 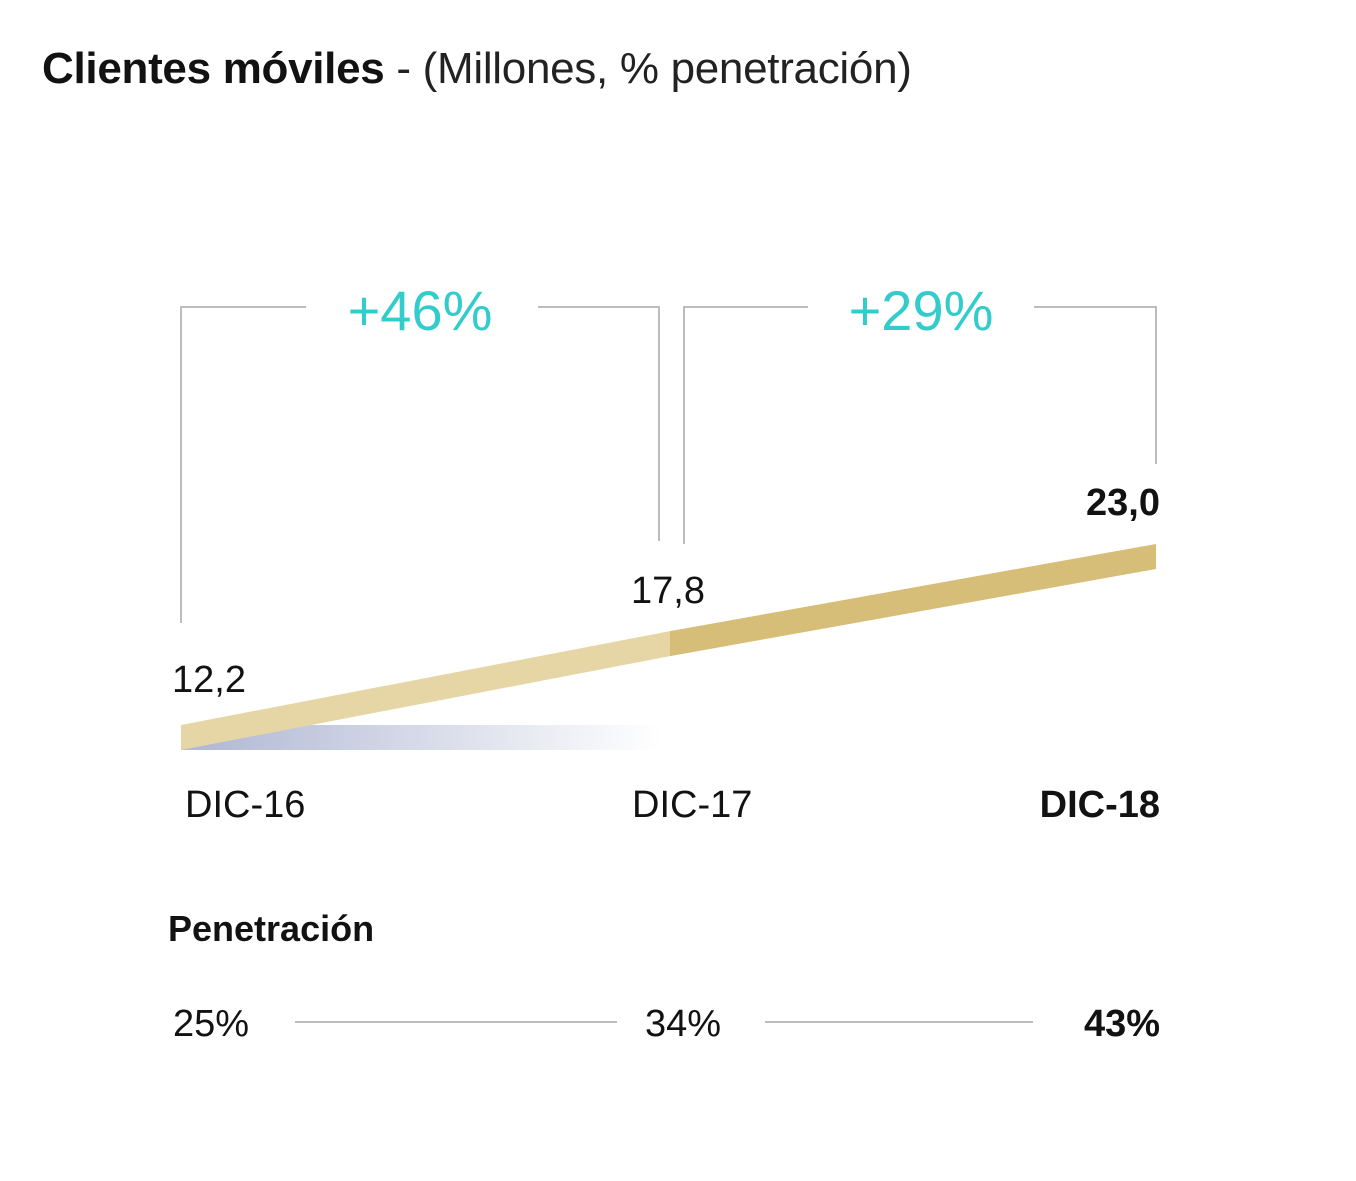 What do you see at coordinates (213, 68) in the screenshot?
I see `chart-title-main: Clientes móviles` at bounding box center [213, 68].